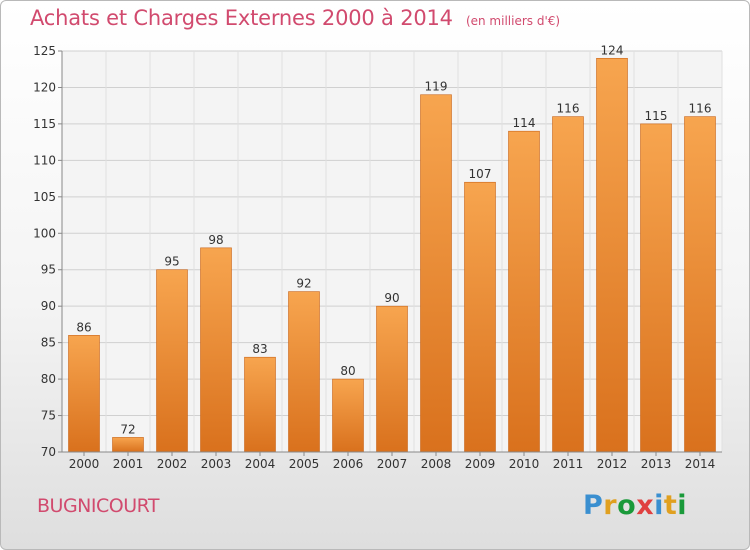 The width and height of the screenshot is (750, 550). What do you see at coordinates (44, 197) in the screenshot?
I see `y-tick-label: 105` at bounding box center [44, 197].